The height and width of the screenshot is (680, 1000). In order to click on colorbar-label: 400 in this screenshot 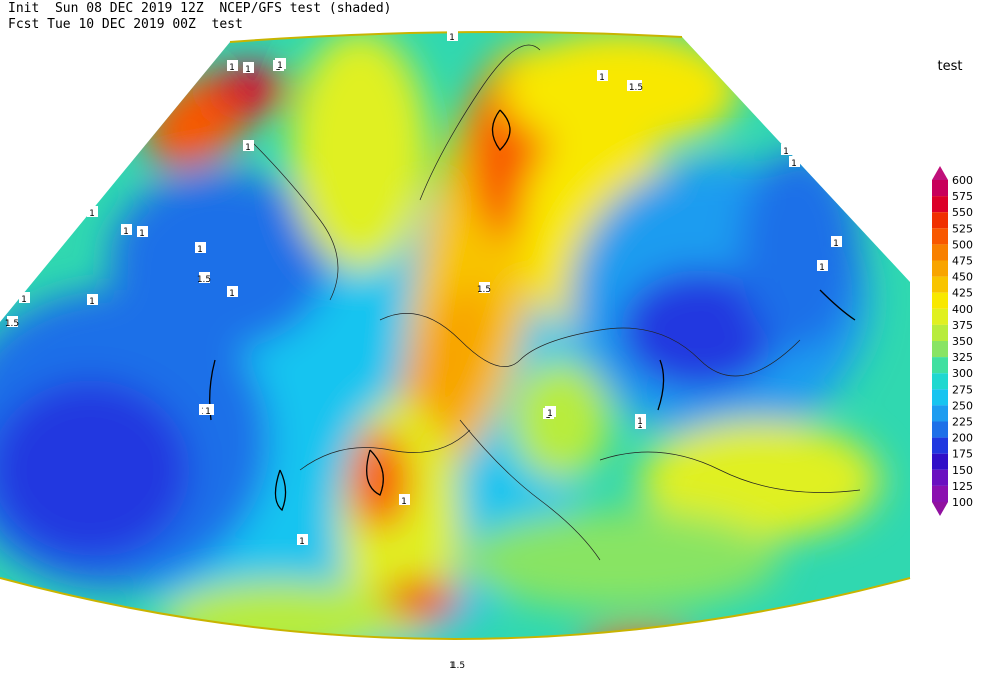, I will do `click(962, 309)`.